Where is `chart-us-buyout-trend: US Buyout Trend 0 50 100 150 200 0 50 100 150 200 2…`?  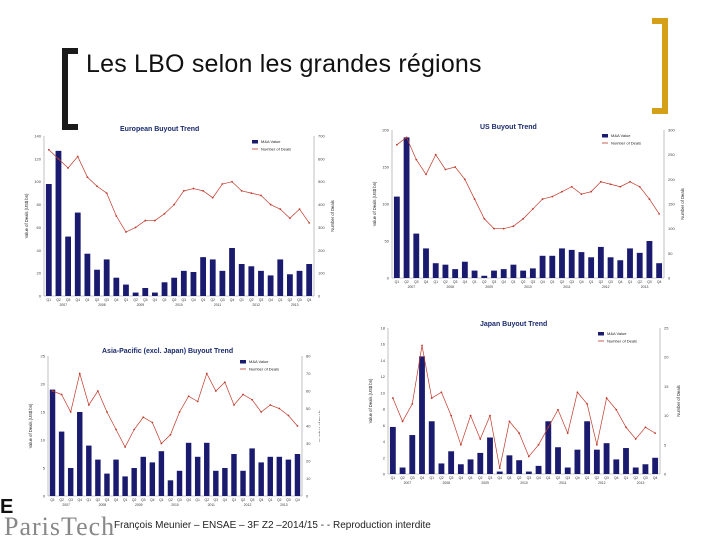 chart-us-buyout-trend: US Buyout Trend 0 50 100 150 200 0 50 100 150 200 2… is located at coordinates (528, 206).